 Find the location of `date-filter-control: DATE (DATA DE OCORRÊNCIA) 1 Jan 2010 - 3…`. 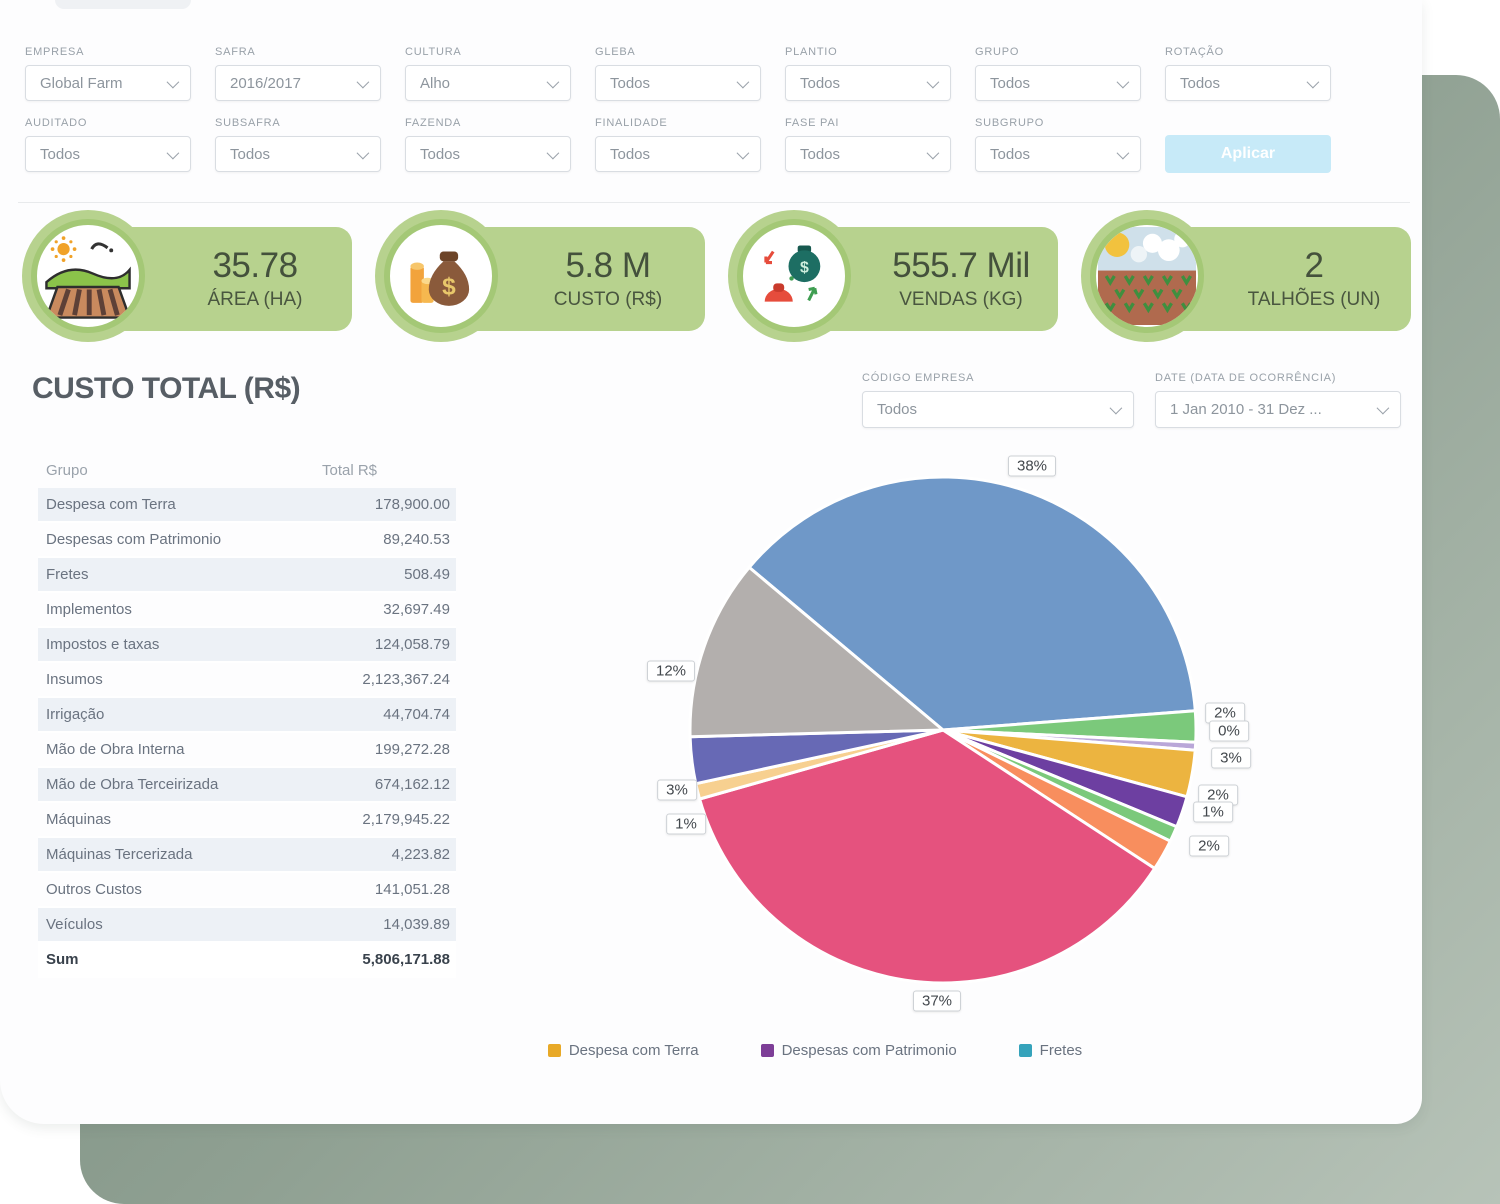

date-filter-control: DATE (DATA DE OCORRÊNCIA) 1 Jan 2010 - 3… is located at coordinates (1278, 400).